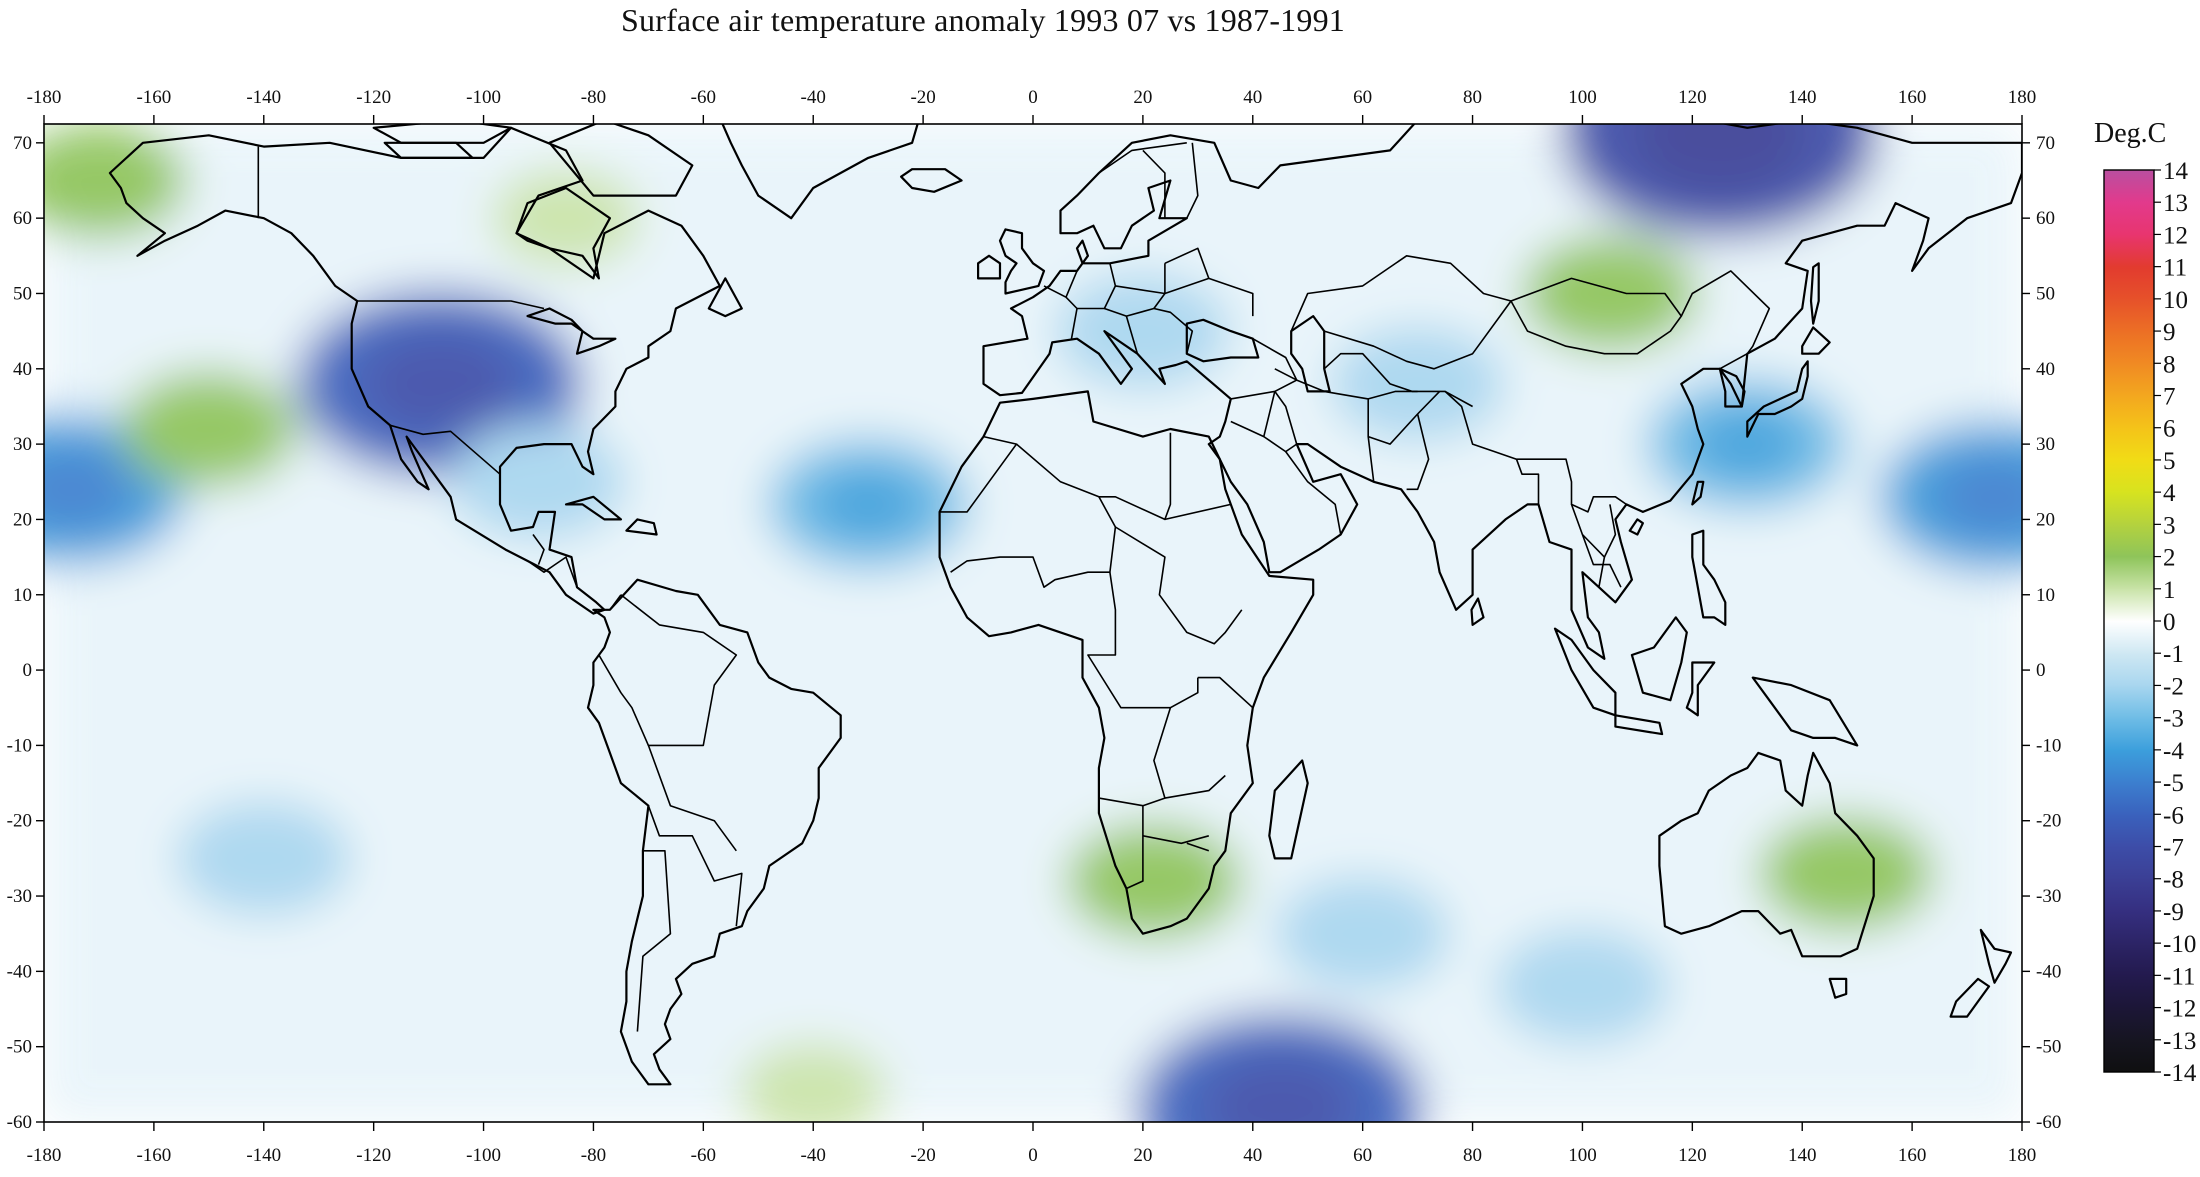 The image size is (2200, 1177). I want to click on lon-label-top: -180, so click(44, 97).